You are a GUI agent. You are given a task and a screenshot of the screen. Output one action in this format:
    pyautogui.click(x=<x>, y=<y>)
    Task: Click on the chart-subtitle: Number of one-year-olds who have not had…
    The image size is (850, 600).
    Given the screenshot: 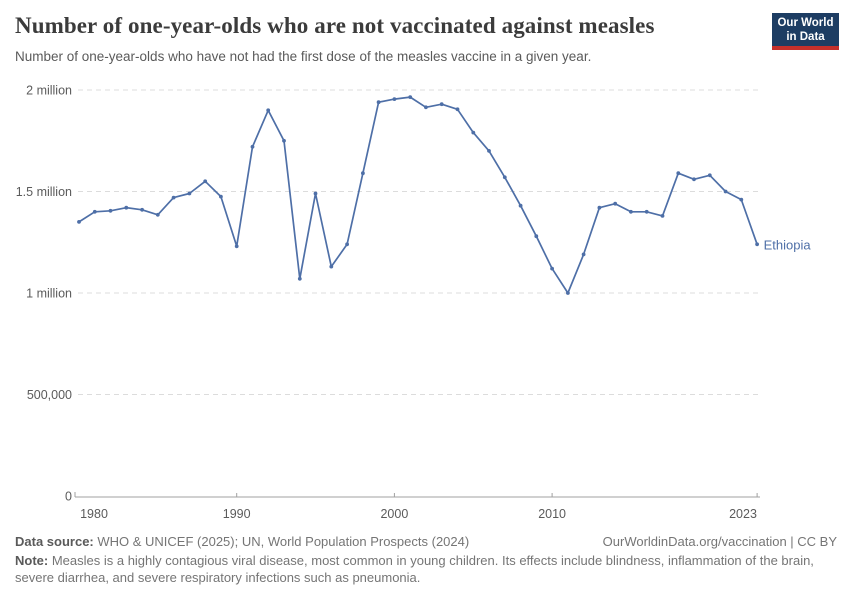 What is the action you would take?
    pyautogui.click(x=303, y=56)
    